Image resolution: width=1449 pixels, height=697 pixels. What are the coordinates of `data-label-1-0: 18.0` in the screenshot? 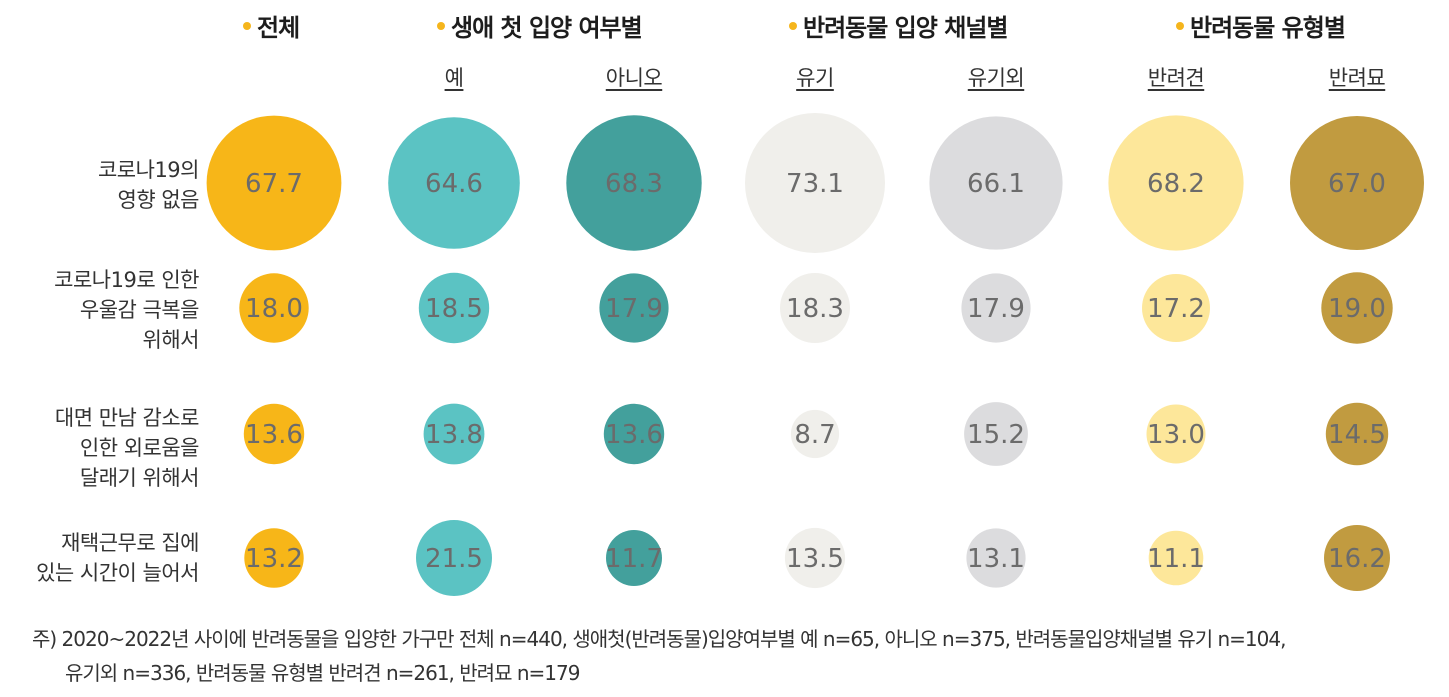 It's located at (274, 309).